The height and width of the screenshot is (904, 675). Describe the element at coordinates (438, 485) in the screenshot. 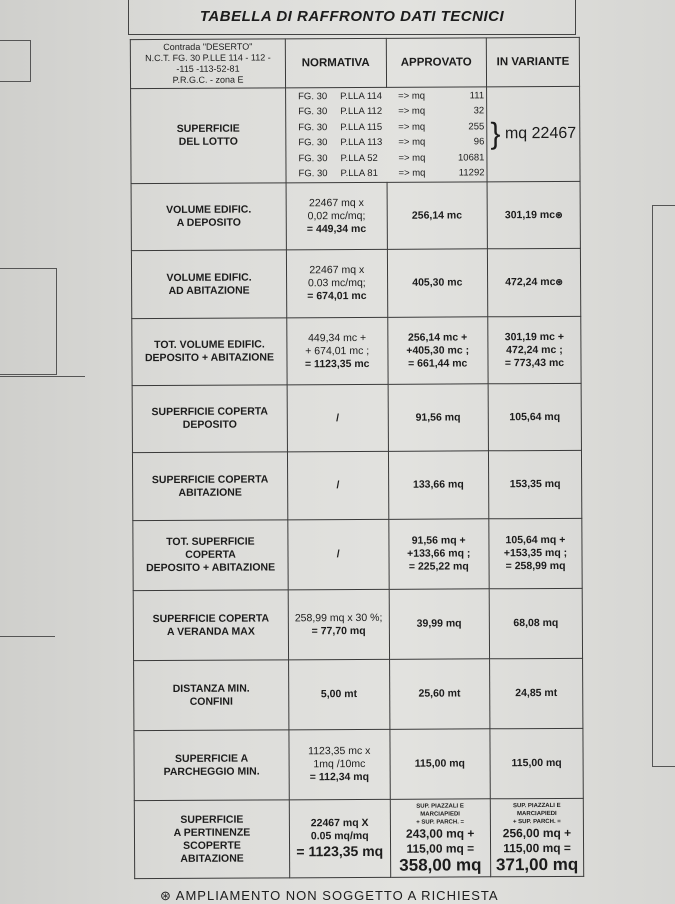

I see `approvato-cell: 133,66 mq` at that location.